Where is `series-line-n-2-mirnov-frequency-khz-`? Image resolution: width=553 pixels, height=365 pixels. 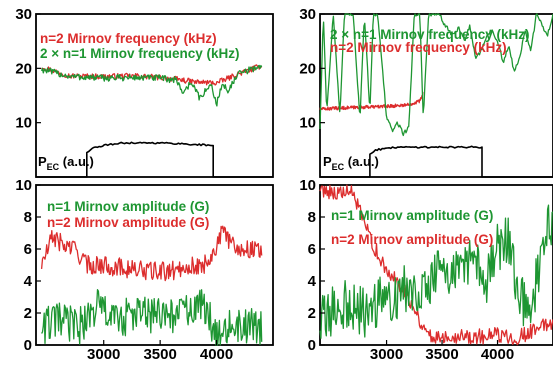
series-line-n-2-mirnov-frequency-khz- is located at coordinates (371, 101).